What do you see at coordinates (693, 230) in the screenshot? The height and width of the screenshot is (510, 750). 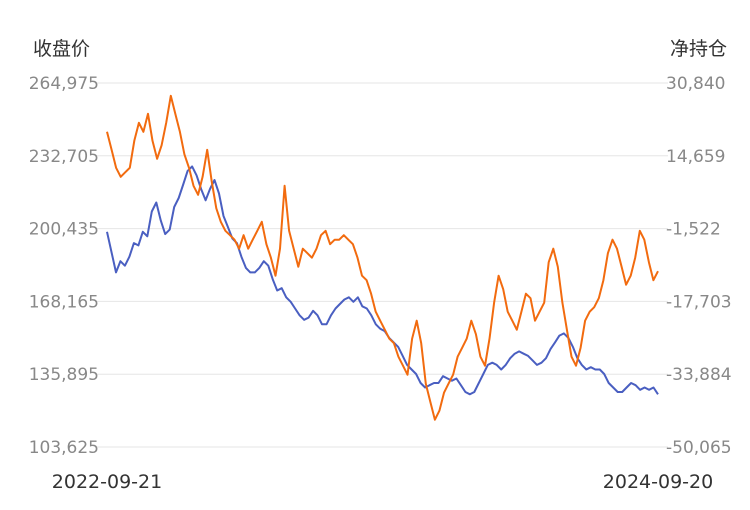 I see `right-tick-label: -1,522` at bounding box center [693, 230].